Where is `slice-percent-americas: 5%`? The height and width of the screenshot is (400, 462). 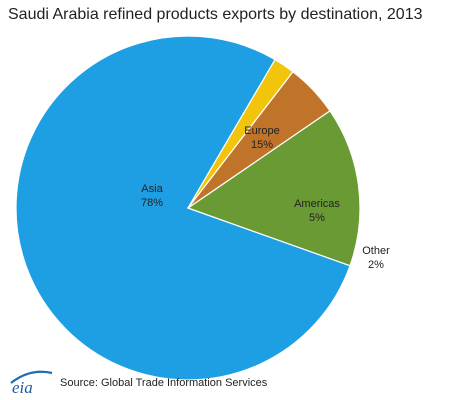
slice-percent-americas: 5% is located at coordinates (317, 218).